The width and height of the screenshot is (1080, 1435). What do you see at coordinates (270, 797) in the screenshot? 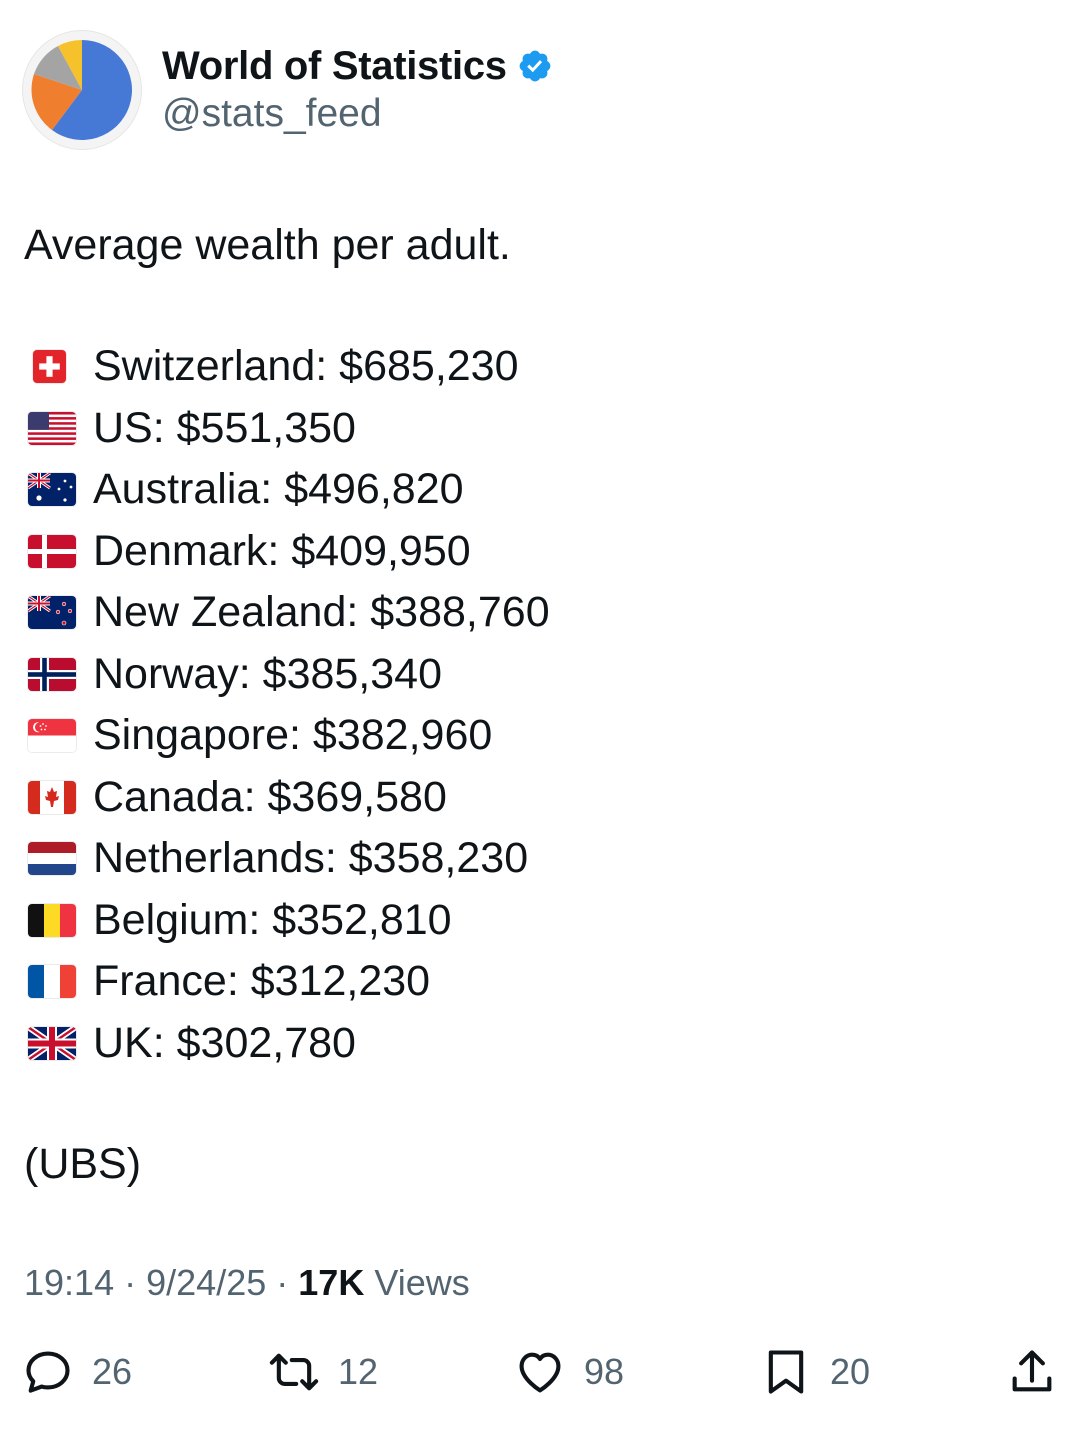
I see `list-item-text: Canada: $369,580` at bounding box center [270, 797].